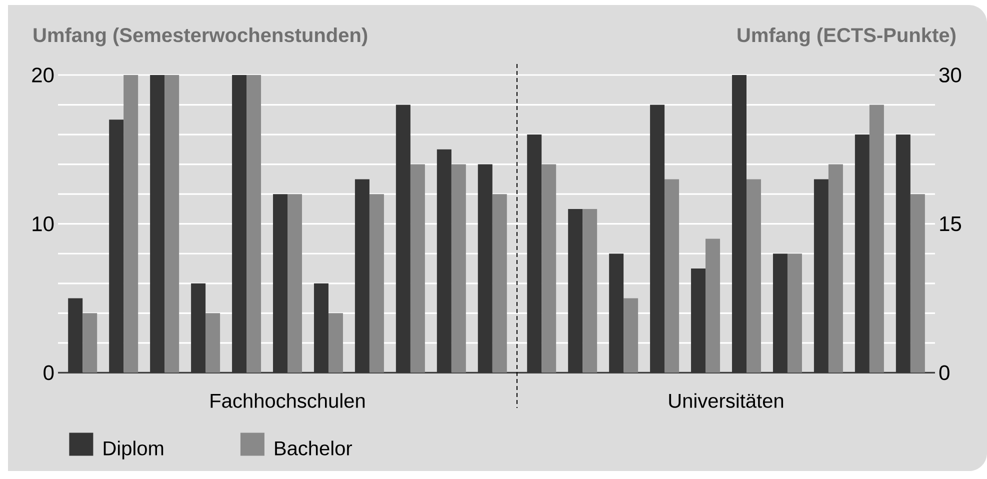 The width and height of the screenshot is (987, 479). I want to click on y-tick-label: 15, so click(951, 224).